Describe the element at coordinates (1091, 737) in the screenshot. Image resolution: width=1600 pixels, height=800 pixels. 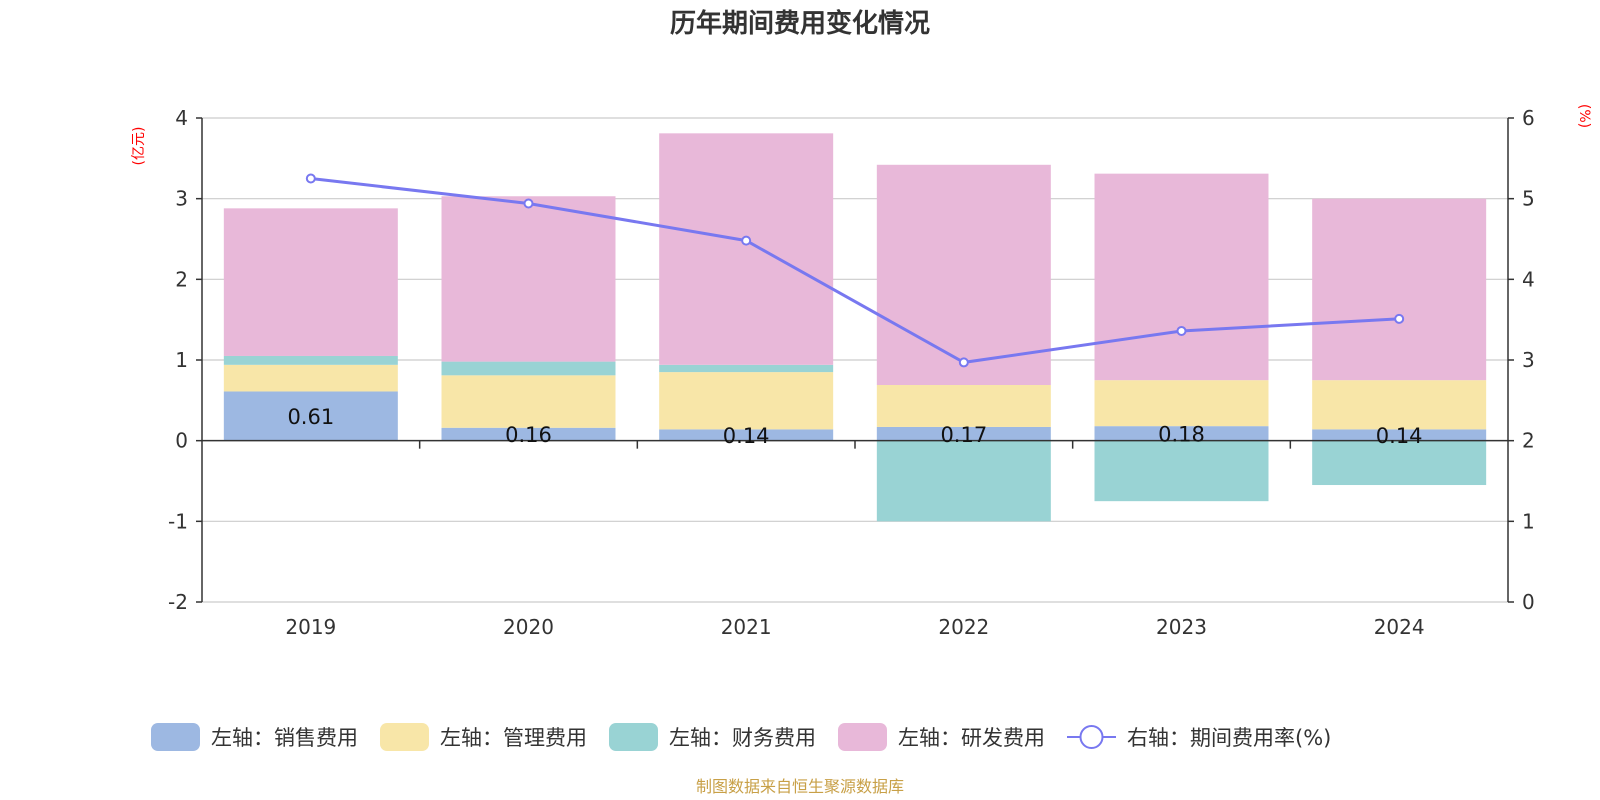
I see `legend-line-marker` at that location.